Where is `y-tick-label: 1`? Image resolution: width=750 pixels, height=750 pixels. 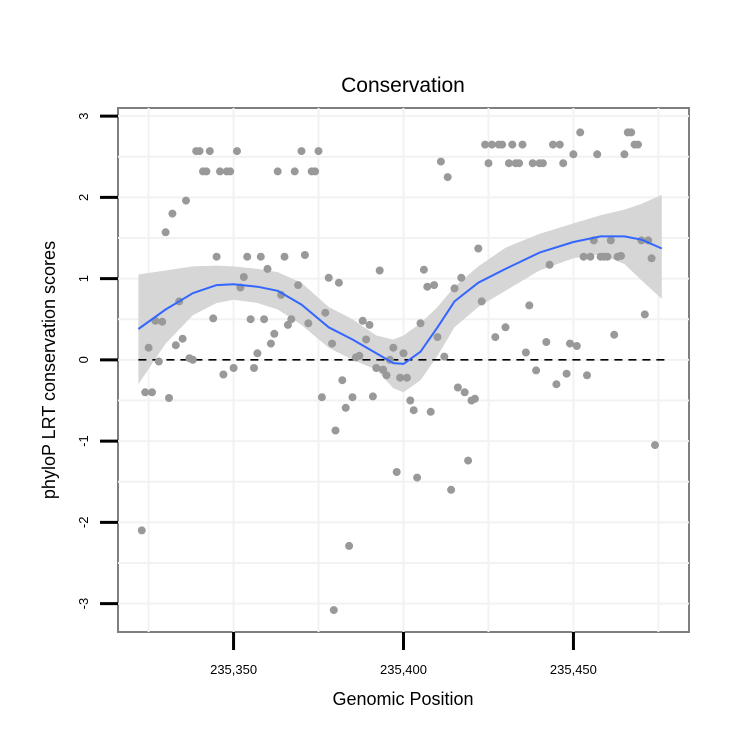
y-tick-label: 1 is located at coordinates (83, 278).